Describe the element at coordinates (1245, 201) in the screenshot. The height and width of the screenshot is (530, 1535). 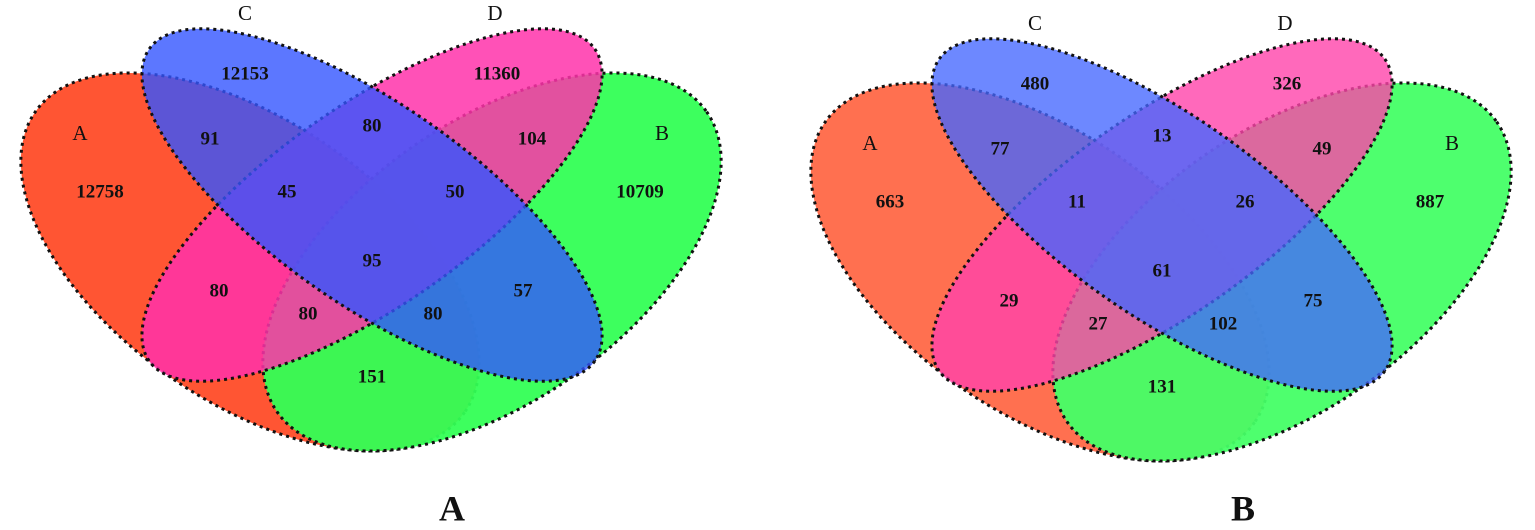
I see `region-count: 26` at that location.